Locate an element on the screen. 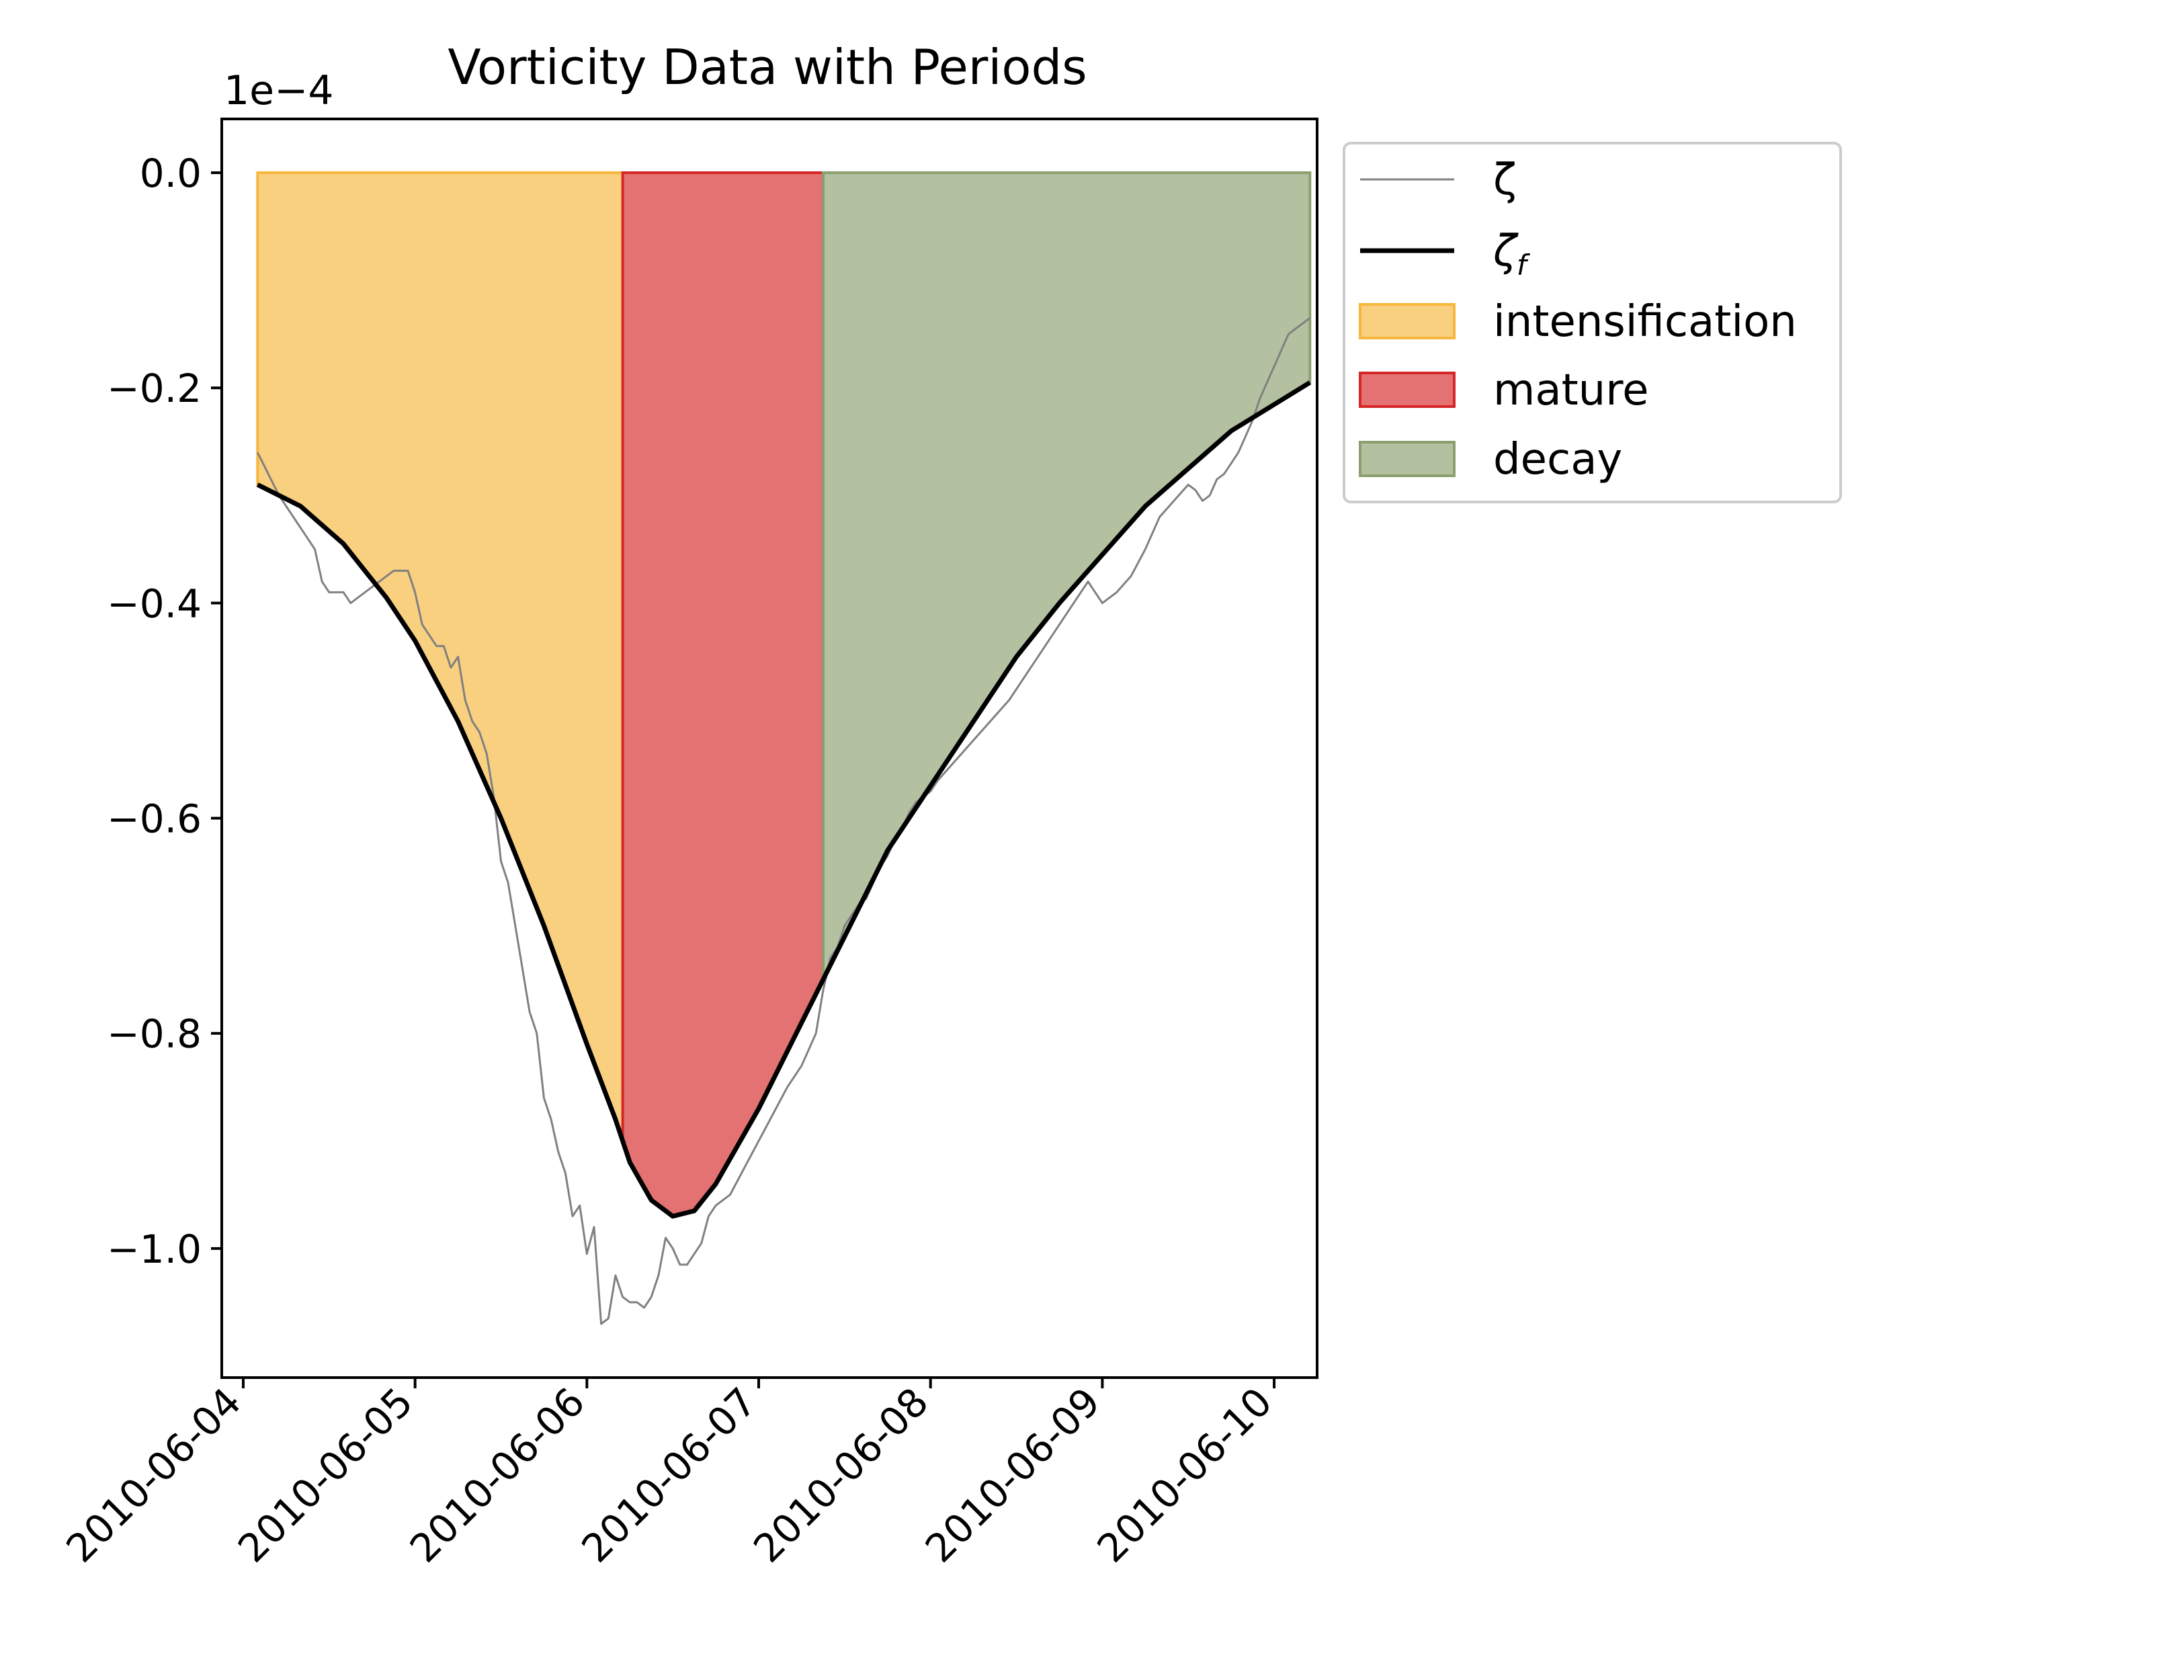 The image size is (2184, 1680). legend-swatch-intensification is located at coordinates (1408, 321).